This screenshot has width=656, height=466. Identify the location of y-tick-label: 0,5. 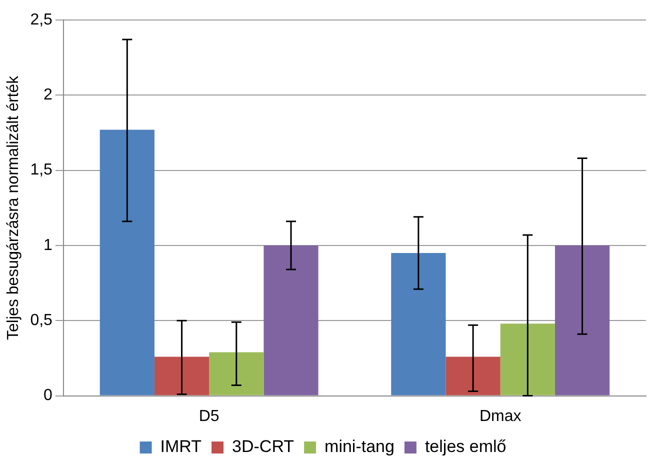
(41, 321).